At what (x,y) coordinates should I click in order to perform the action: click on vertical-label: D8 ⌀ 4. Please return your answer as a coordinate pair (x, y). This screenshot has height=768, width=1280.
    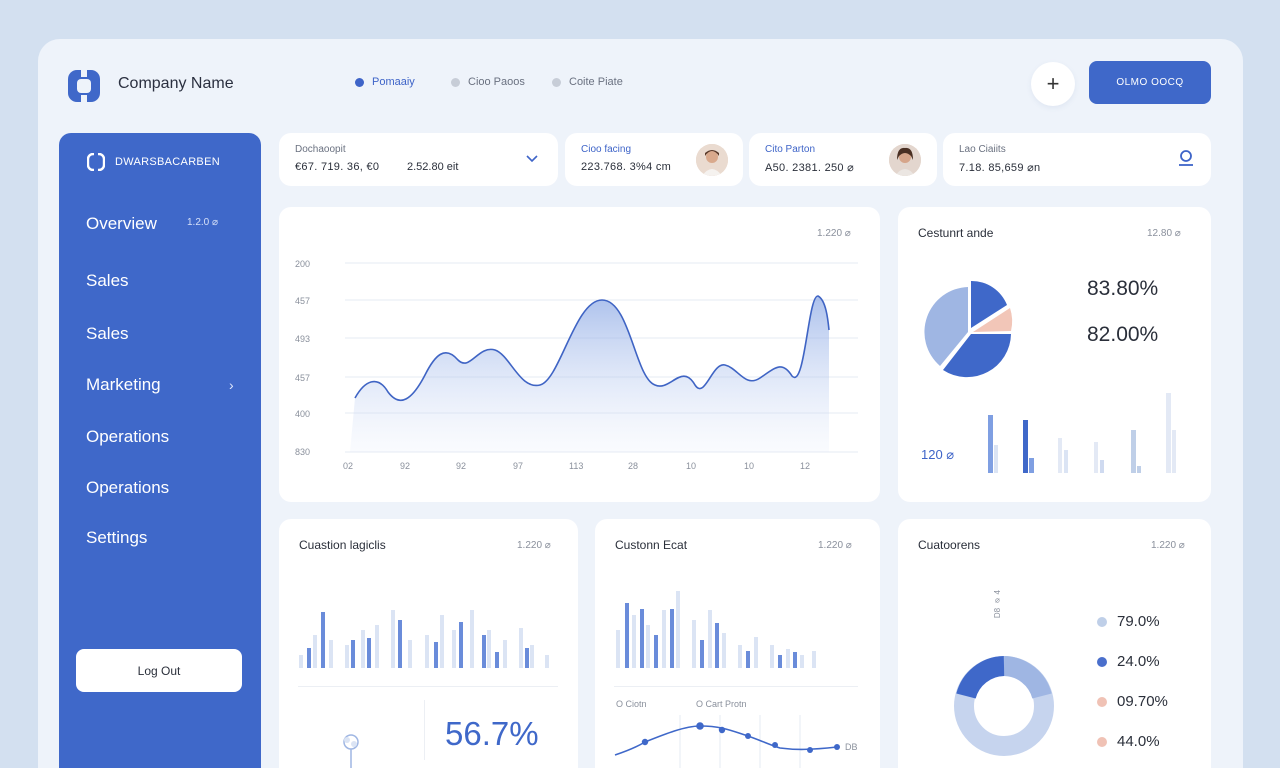
    Looking at the image, I should click on (997, 604).